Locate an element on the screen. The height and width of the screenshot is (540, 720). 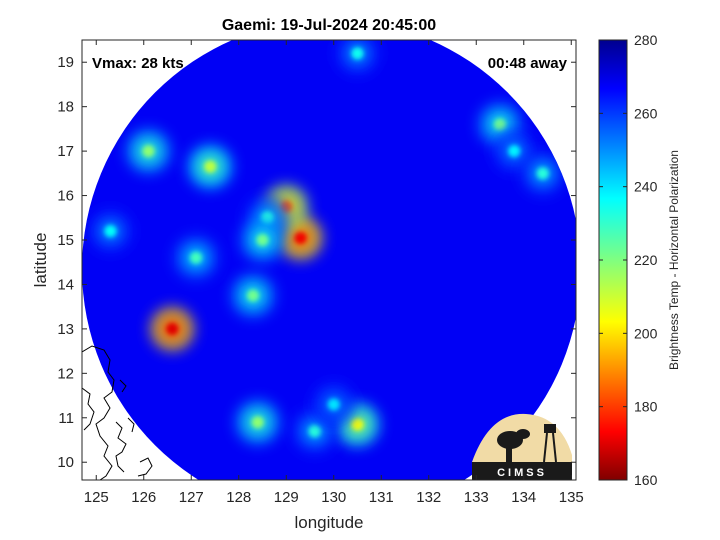
colorbar-tick-label: 240 is located at coordinates (646, 187).